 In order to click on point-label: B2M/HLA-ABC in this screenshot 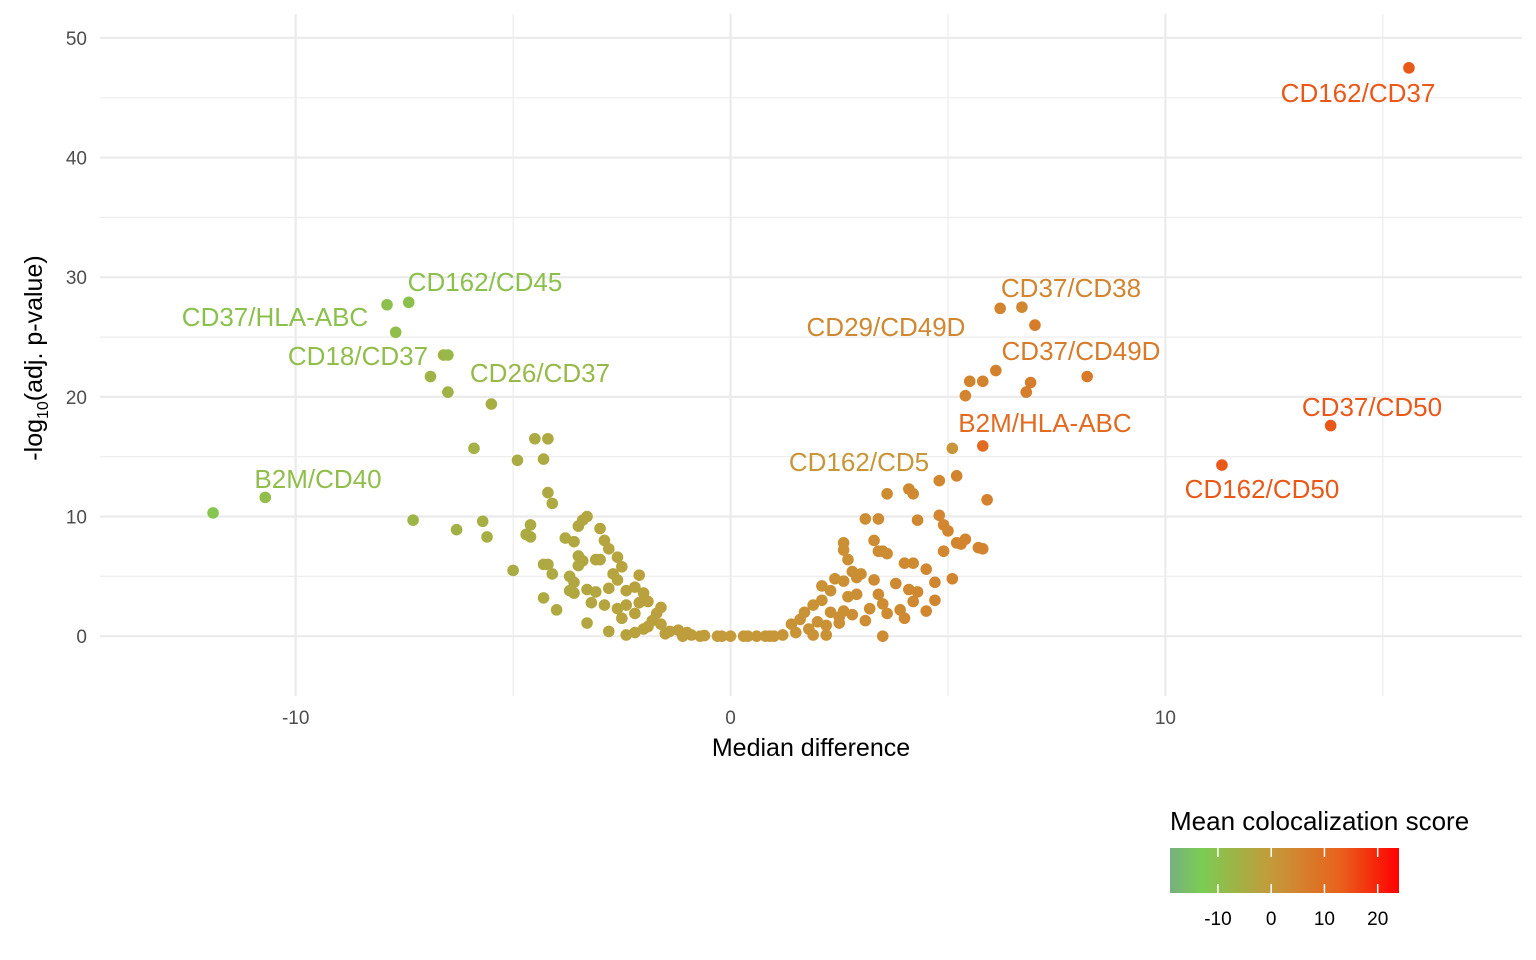, I will do `click(1044, 423)`.